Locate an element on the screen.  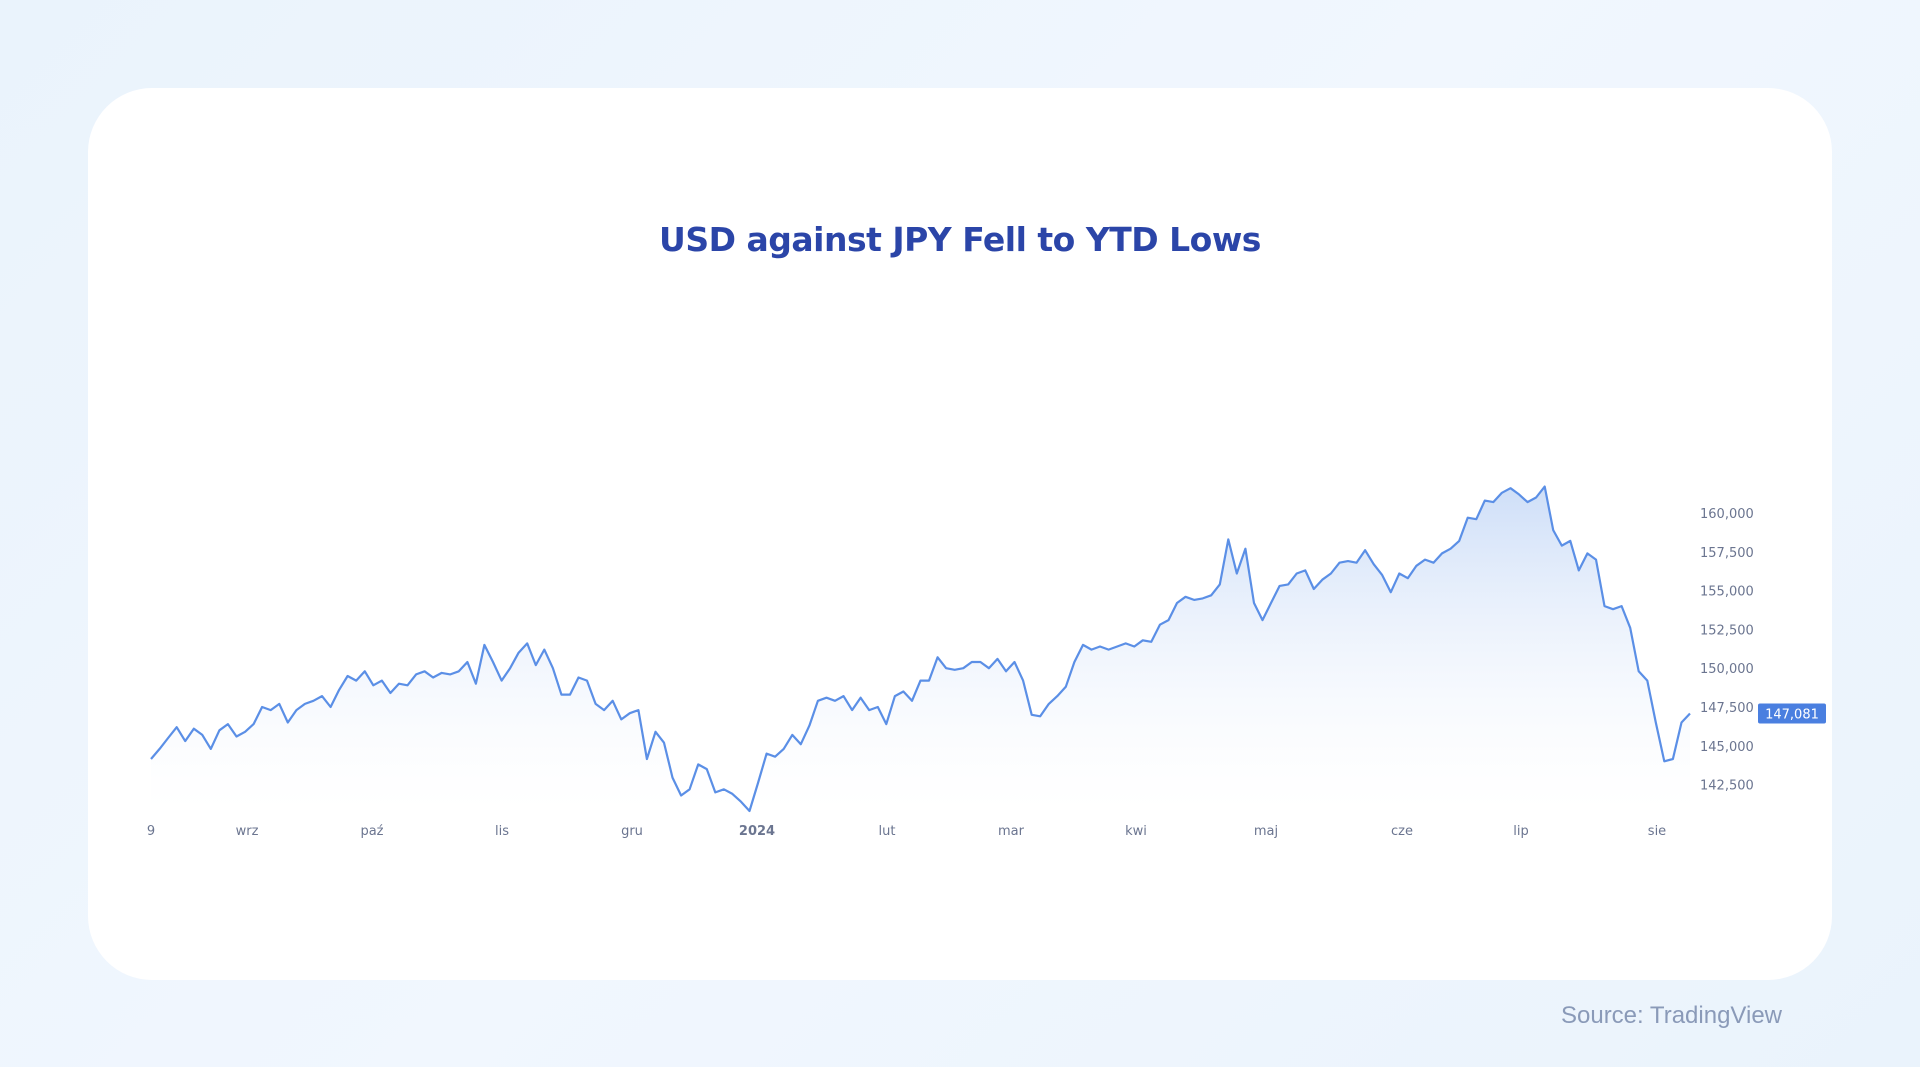
x-tick-label: lip is located at coordinates (1520, 831).